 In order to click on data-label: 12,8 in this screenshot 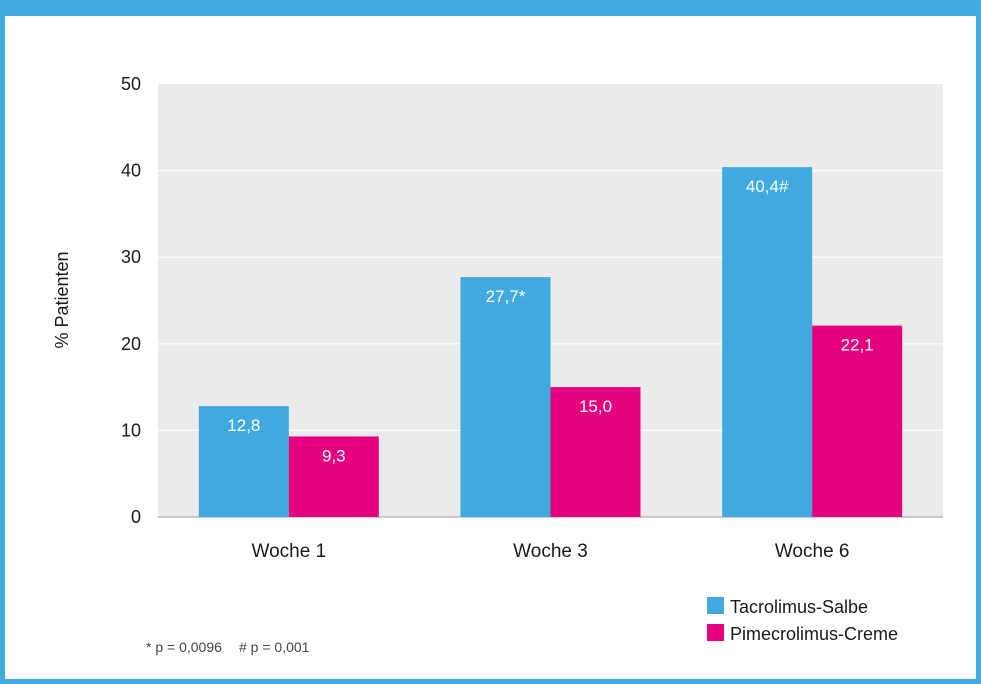, I will do `click(243, 425)`.